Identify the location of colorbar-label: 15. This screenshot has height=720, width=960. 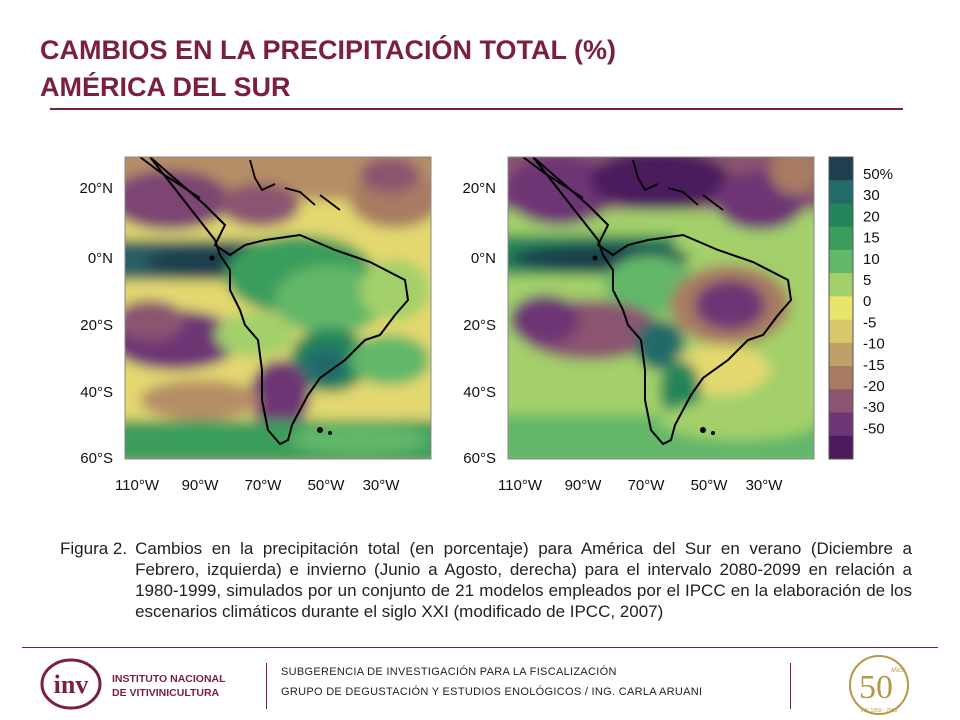
(871, 238).